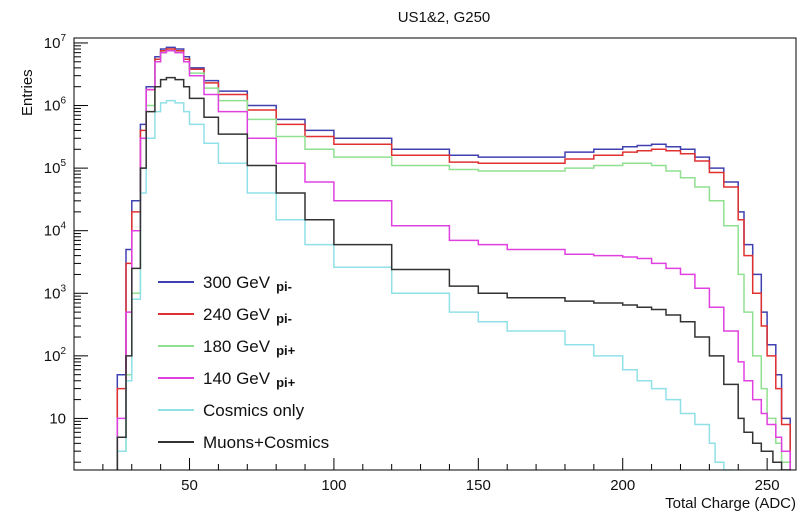 This screenshot has width=802, height=515. What do you see at coordinates (66, 248) in the screenshot?
I see `y-ticks: 10 10² 10³ 10⁴ 10⁵ 10⁶ 10⁷` at bounding box center [66, 248].